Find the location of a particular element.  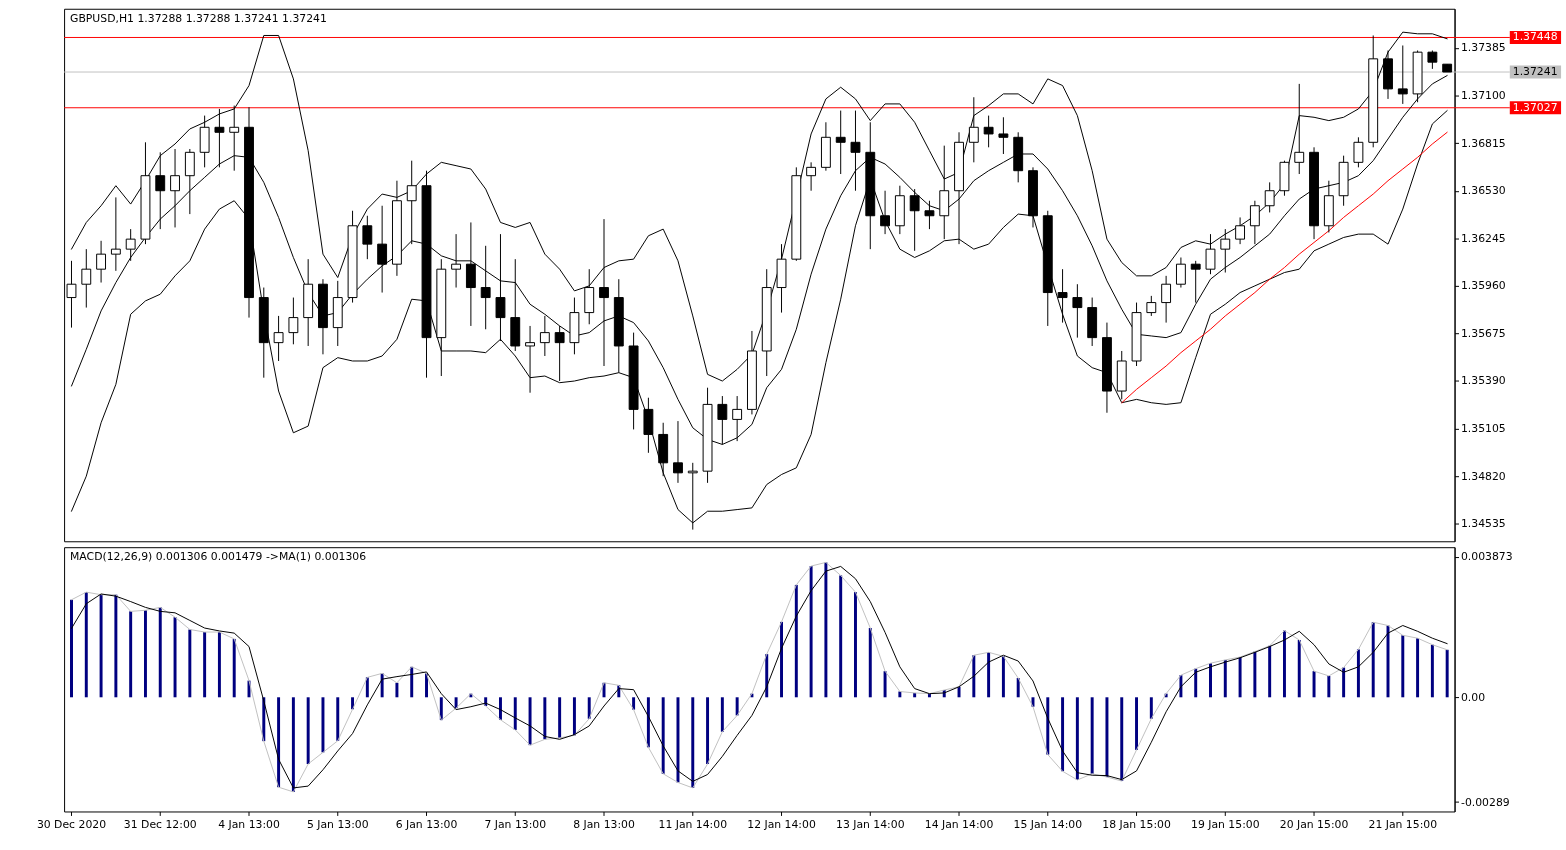

x-tick-label: 11 Jan 14:00 is located at coordinates (693, 824).